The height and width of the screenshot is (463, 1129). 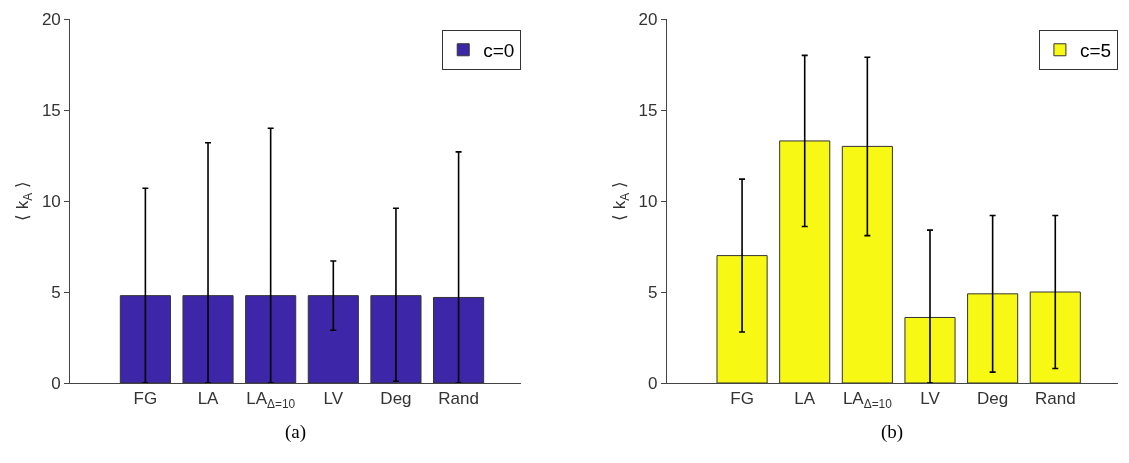 What do you see at coordinates (296, 432) in the screenshot?
I see `text: (a)` at bounding box center [296, 432].